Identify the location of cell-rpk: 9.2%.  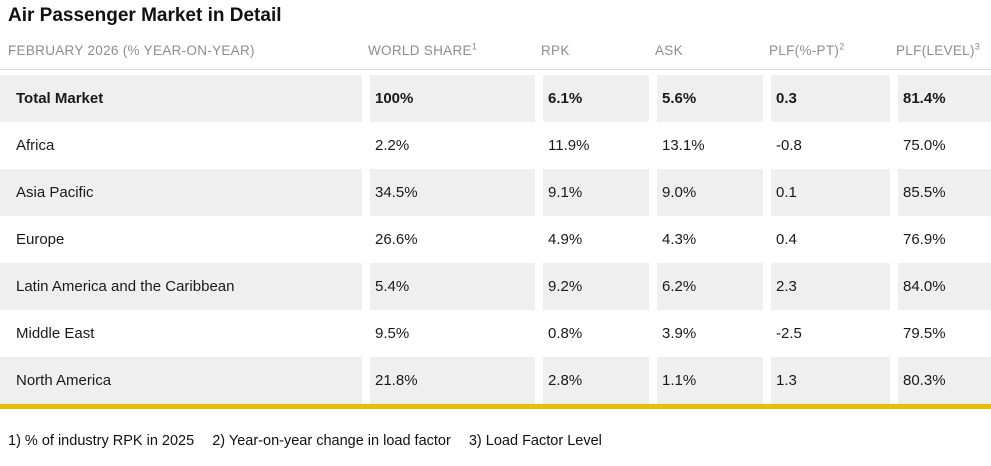
(592, 286).